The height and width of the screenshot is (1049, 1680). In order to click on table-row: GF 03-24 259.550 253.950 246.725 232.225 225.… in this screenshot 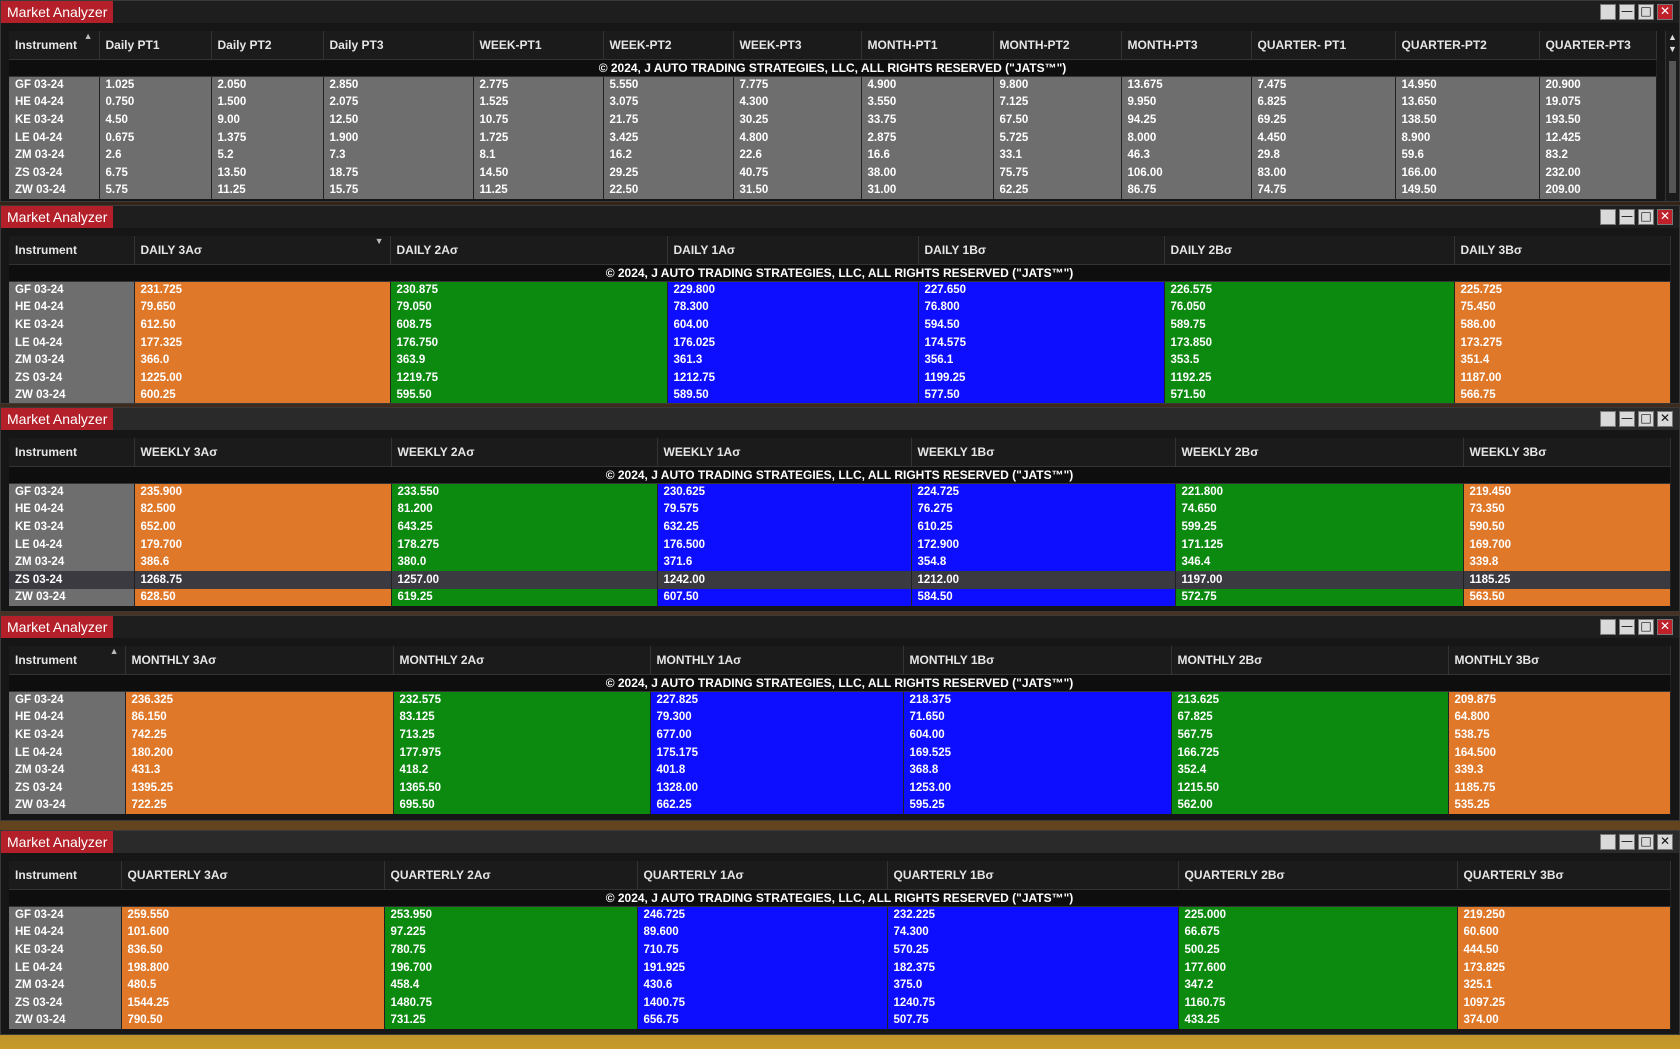, I will do `click(840, 915)`.